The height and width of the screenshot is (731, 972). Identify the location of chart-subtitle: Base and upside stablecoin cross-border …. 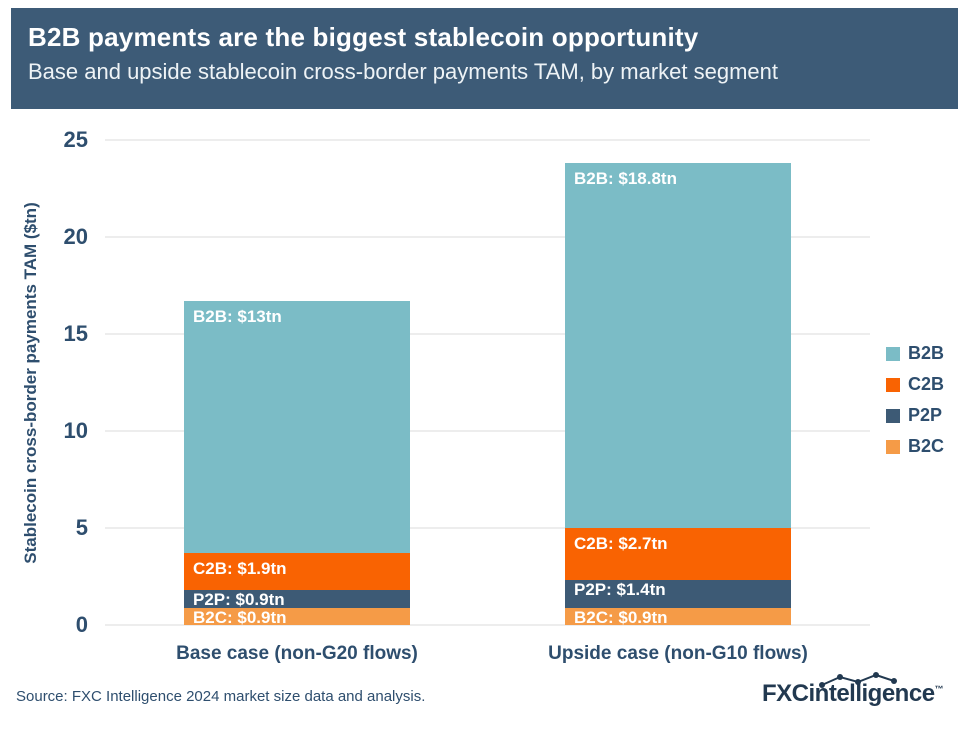
(403, 71).